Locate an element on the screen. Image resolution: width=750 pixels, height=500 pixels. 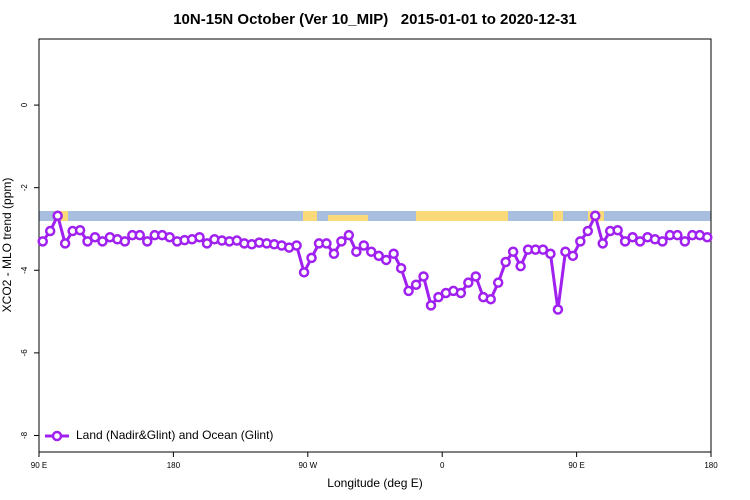
map-strip is located at coordinates (375, 216).